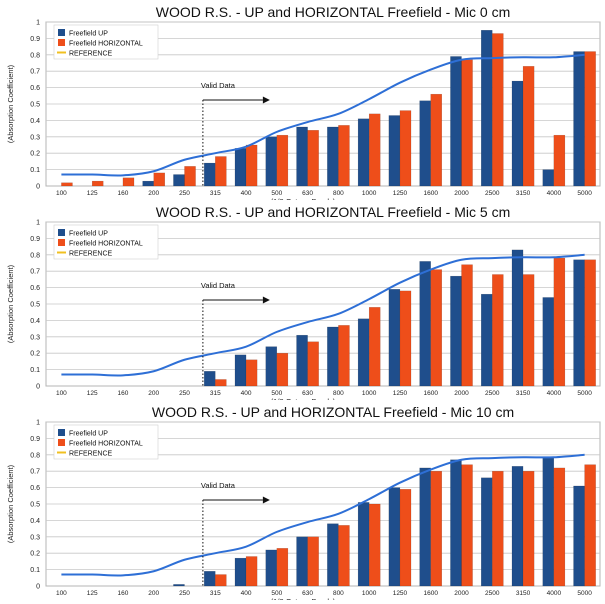 This screenshot has width=605, height=604. What do you see at coordinates (215, 393) in the screenshot?
I see `x-tick-label: 315` at bounding box center [215, 393].